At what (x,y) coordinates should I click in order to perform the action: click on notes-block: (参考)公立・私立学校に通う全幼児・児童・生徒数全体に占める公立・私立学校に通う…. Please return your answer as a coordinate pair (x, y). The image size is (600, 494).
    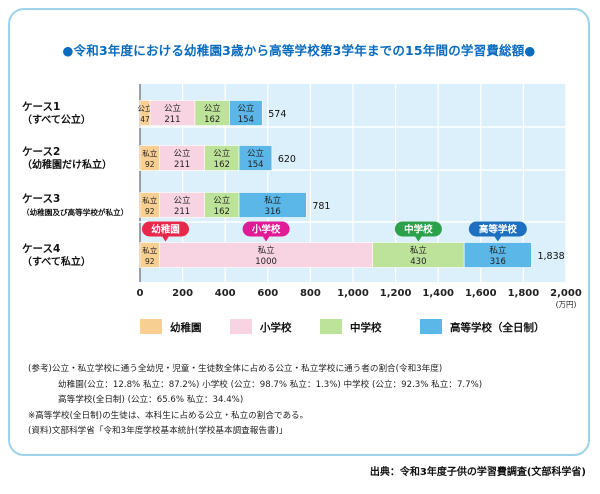
    Looking at the image, I should click on (308, 401).